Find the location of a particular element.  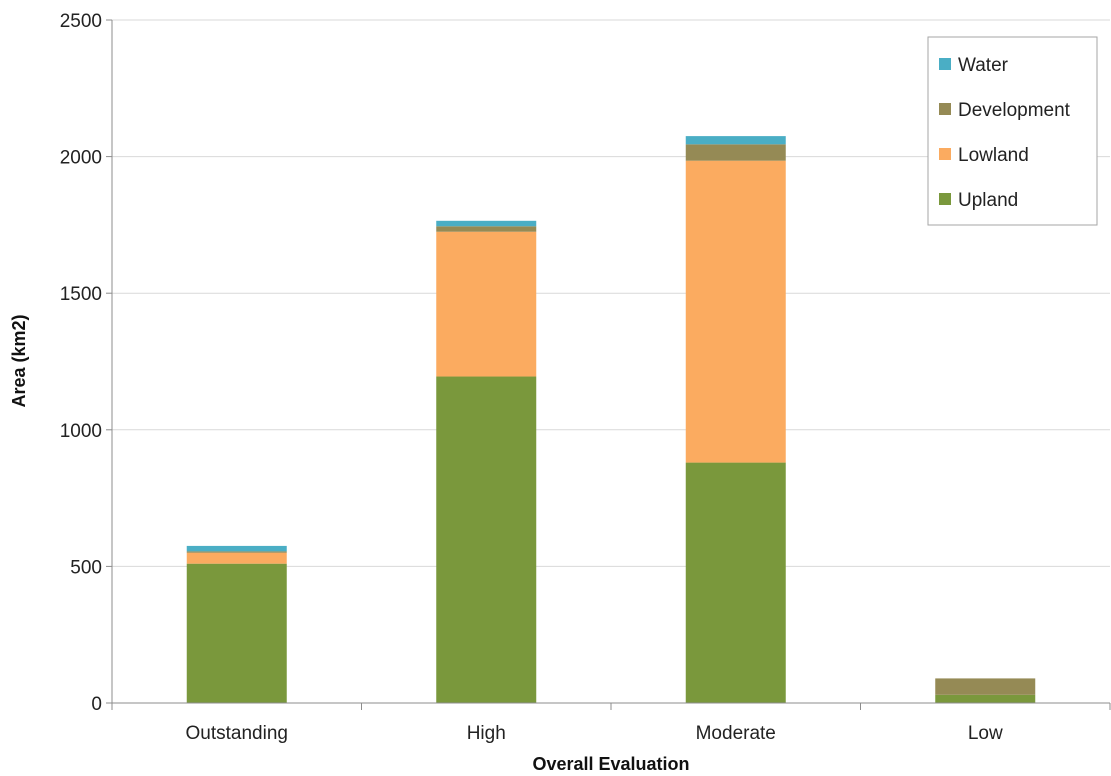

bar-stack-moderate is located at coordinates (735, 419).